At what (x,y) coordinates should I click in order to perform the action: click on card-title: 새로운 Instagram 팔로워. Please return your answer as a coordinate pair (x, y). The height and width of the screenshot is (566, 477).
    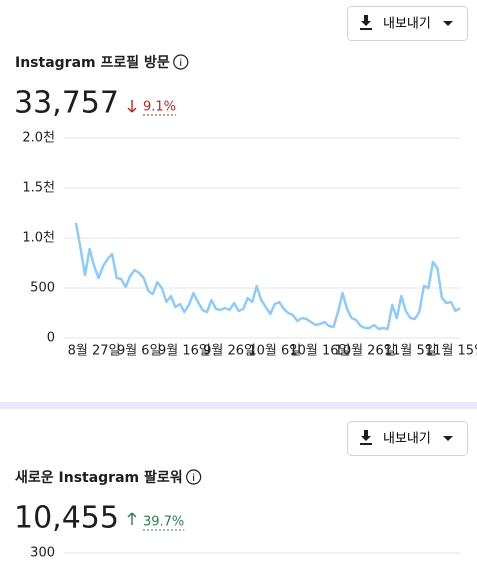
    Looking at the image, I should click on (99, 477).